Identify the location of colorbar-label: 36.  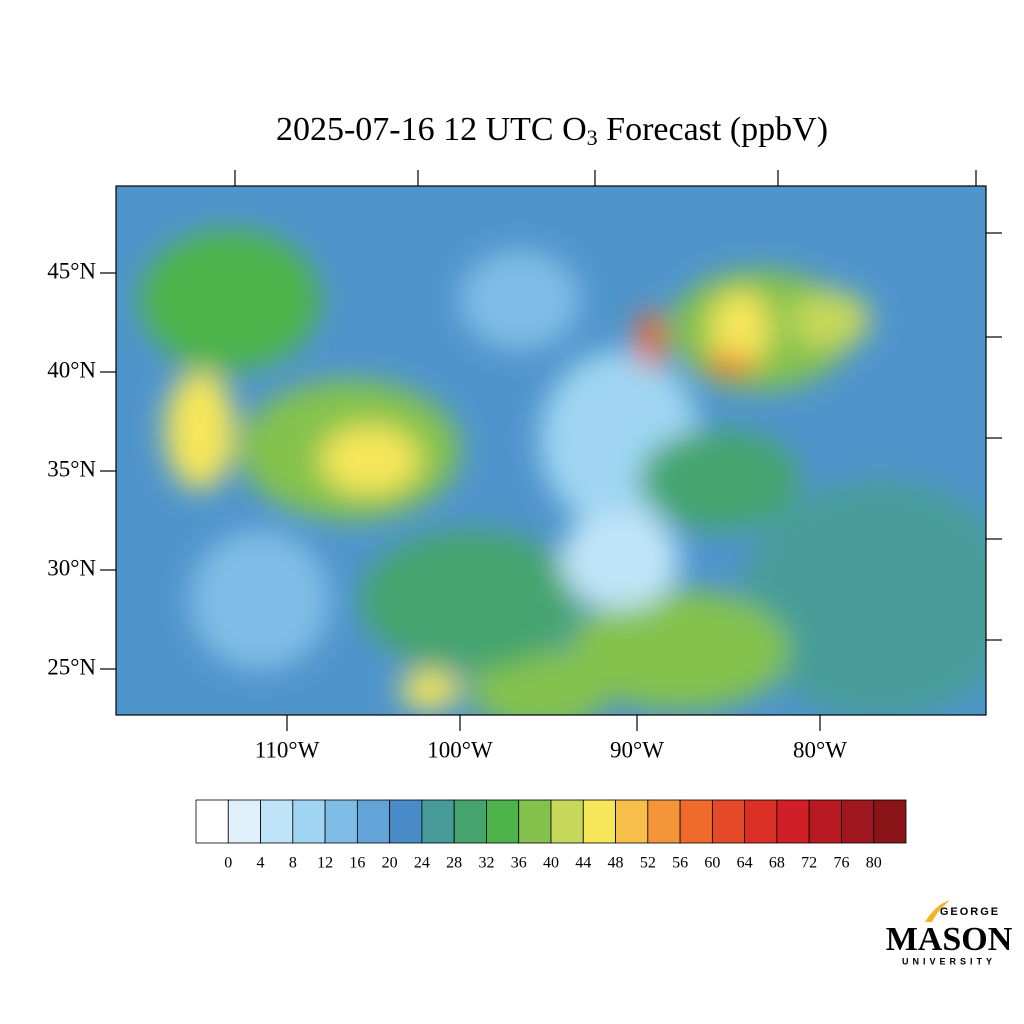
(519, 863).